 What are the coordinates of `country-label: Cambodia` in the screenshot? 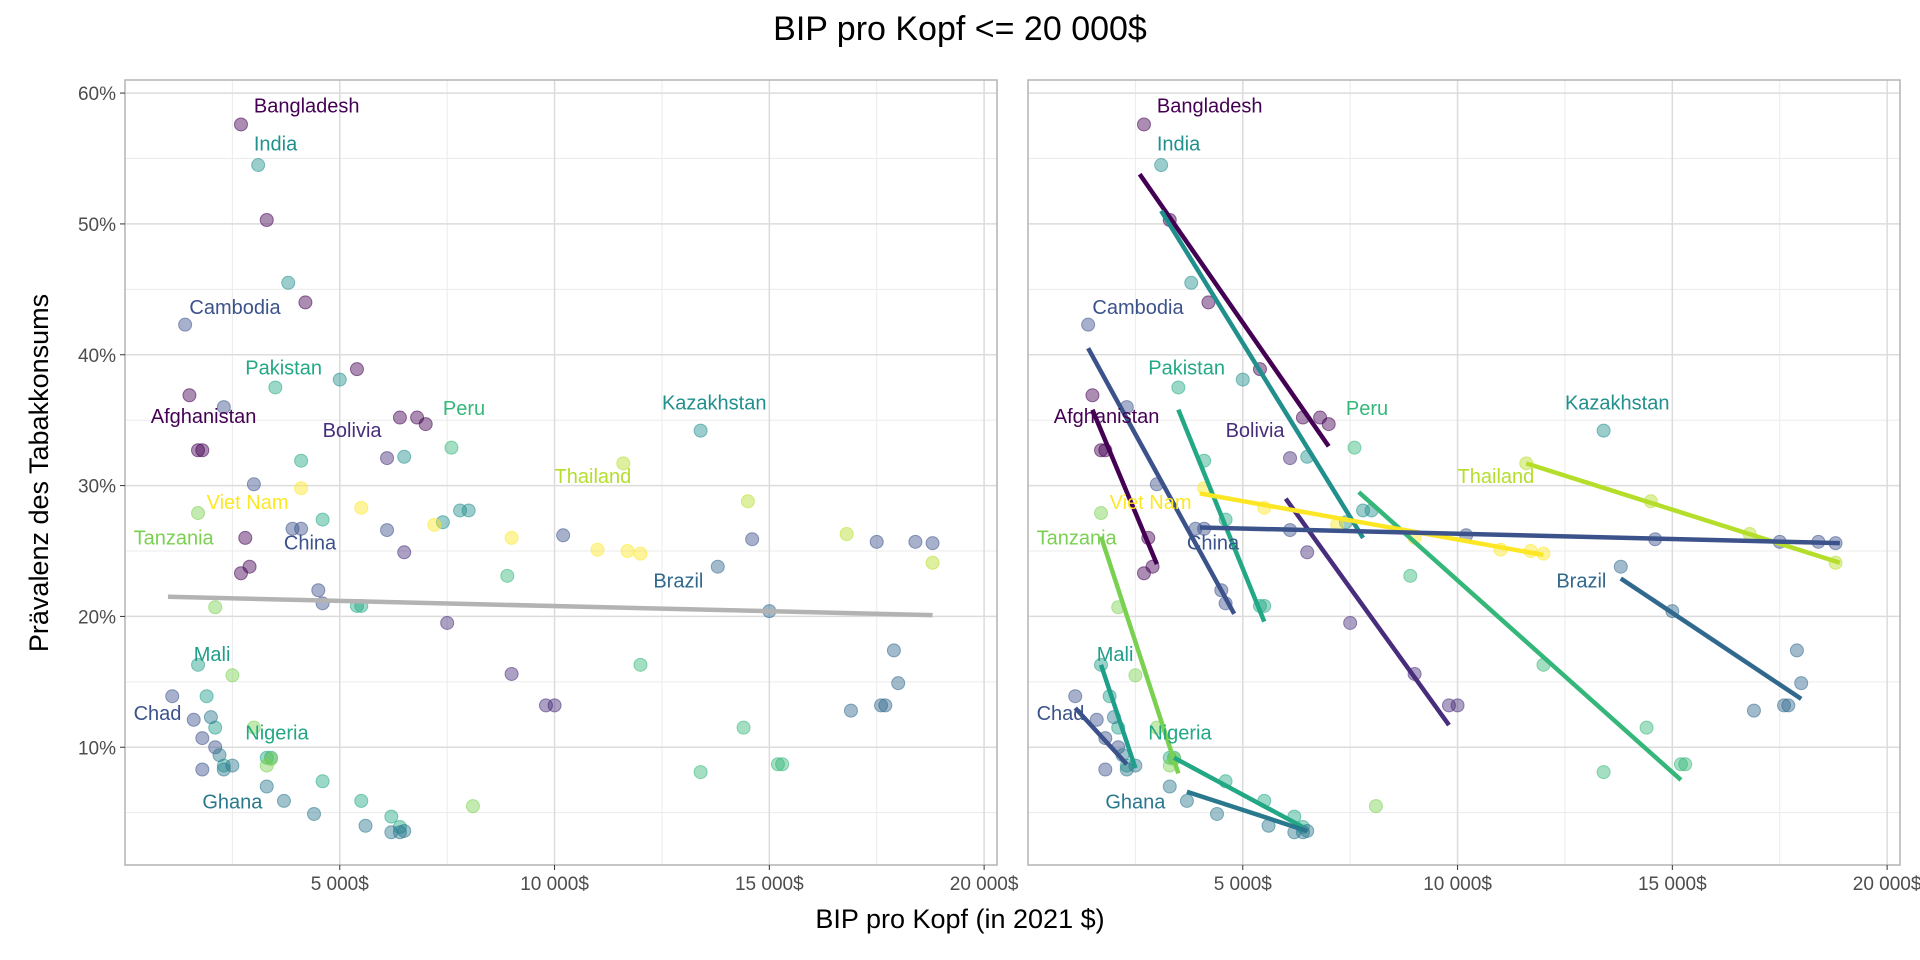 It's located at (235, 308).